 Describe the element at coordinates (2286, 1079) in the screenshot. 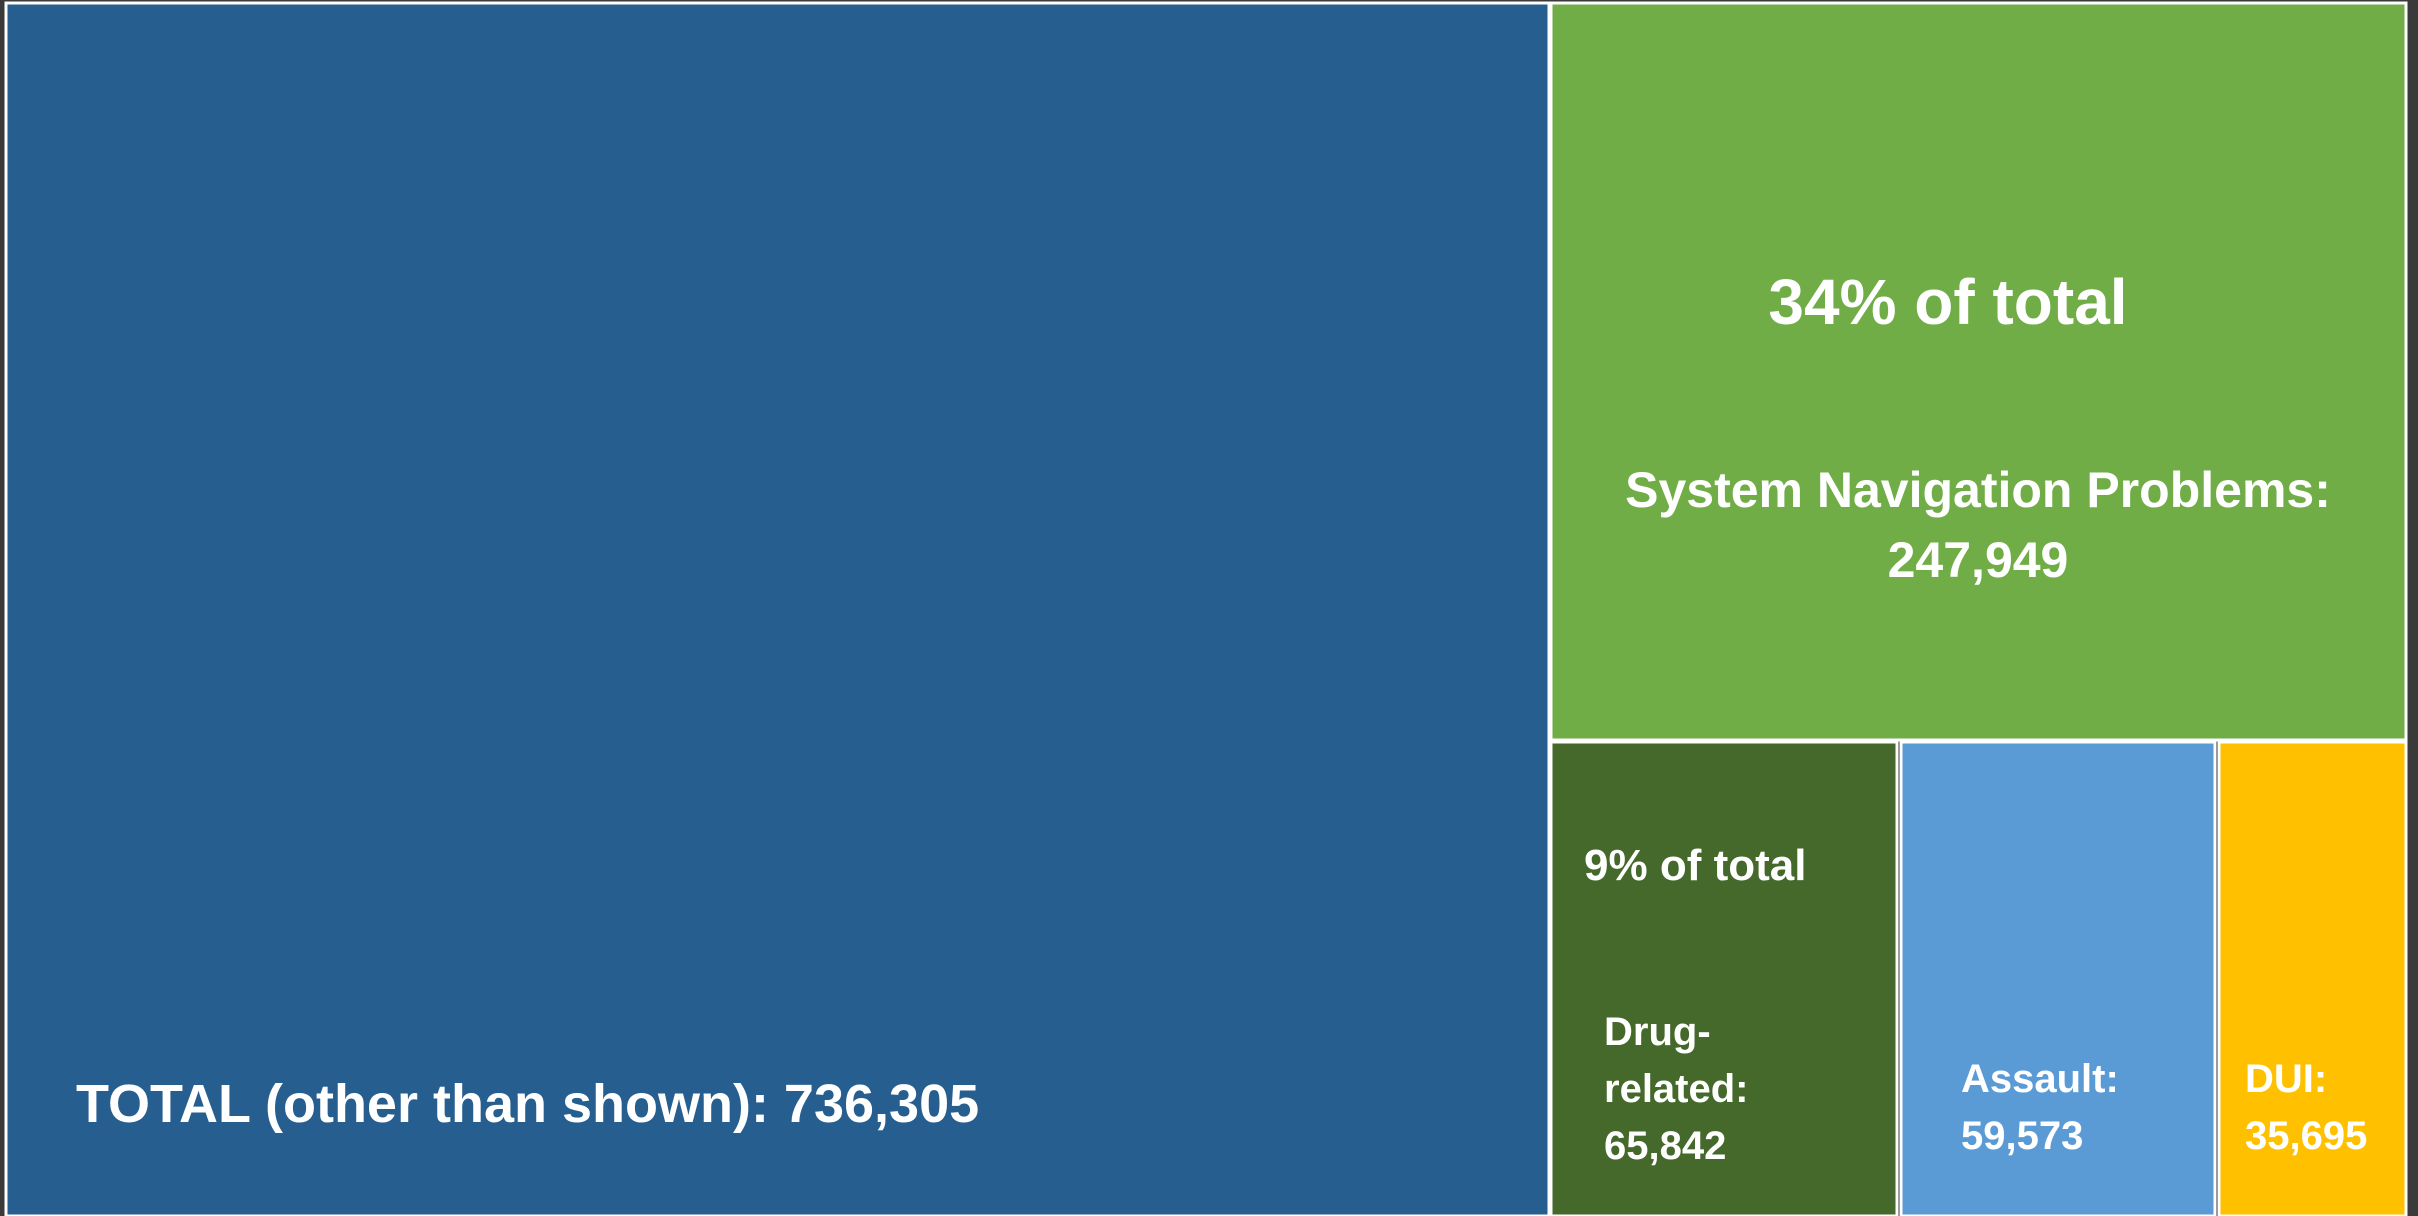

I see `tile-label-line-dui-0: DUI:` at that location.